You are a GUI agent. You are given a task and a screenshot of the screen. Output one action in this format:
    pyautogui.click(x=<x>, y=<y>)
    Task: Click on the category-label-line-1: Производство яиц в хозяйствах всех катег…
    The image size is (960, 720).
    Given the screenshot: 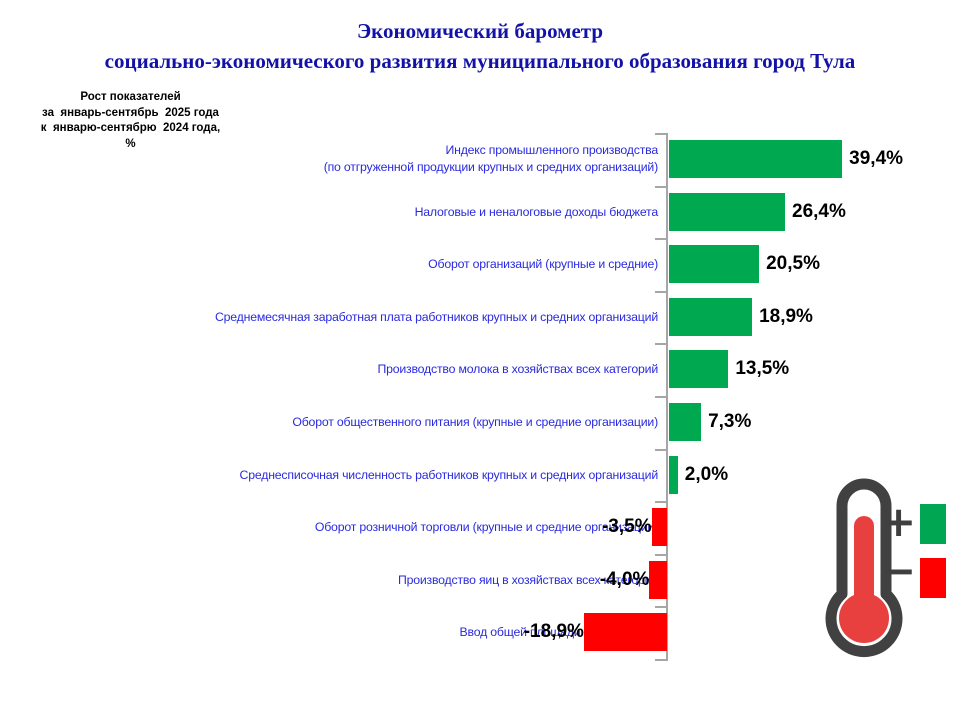 What is the action you would take?
    pyautogui.click(x=527, y=579)
    